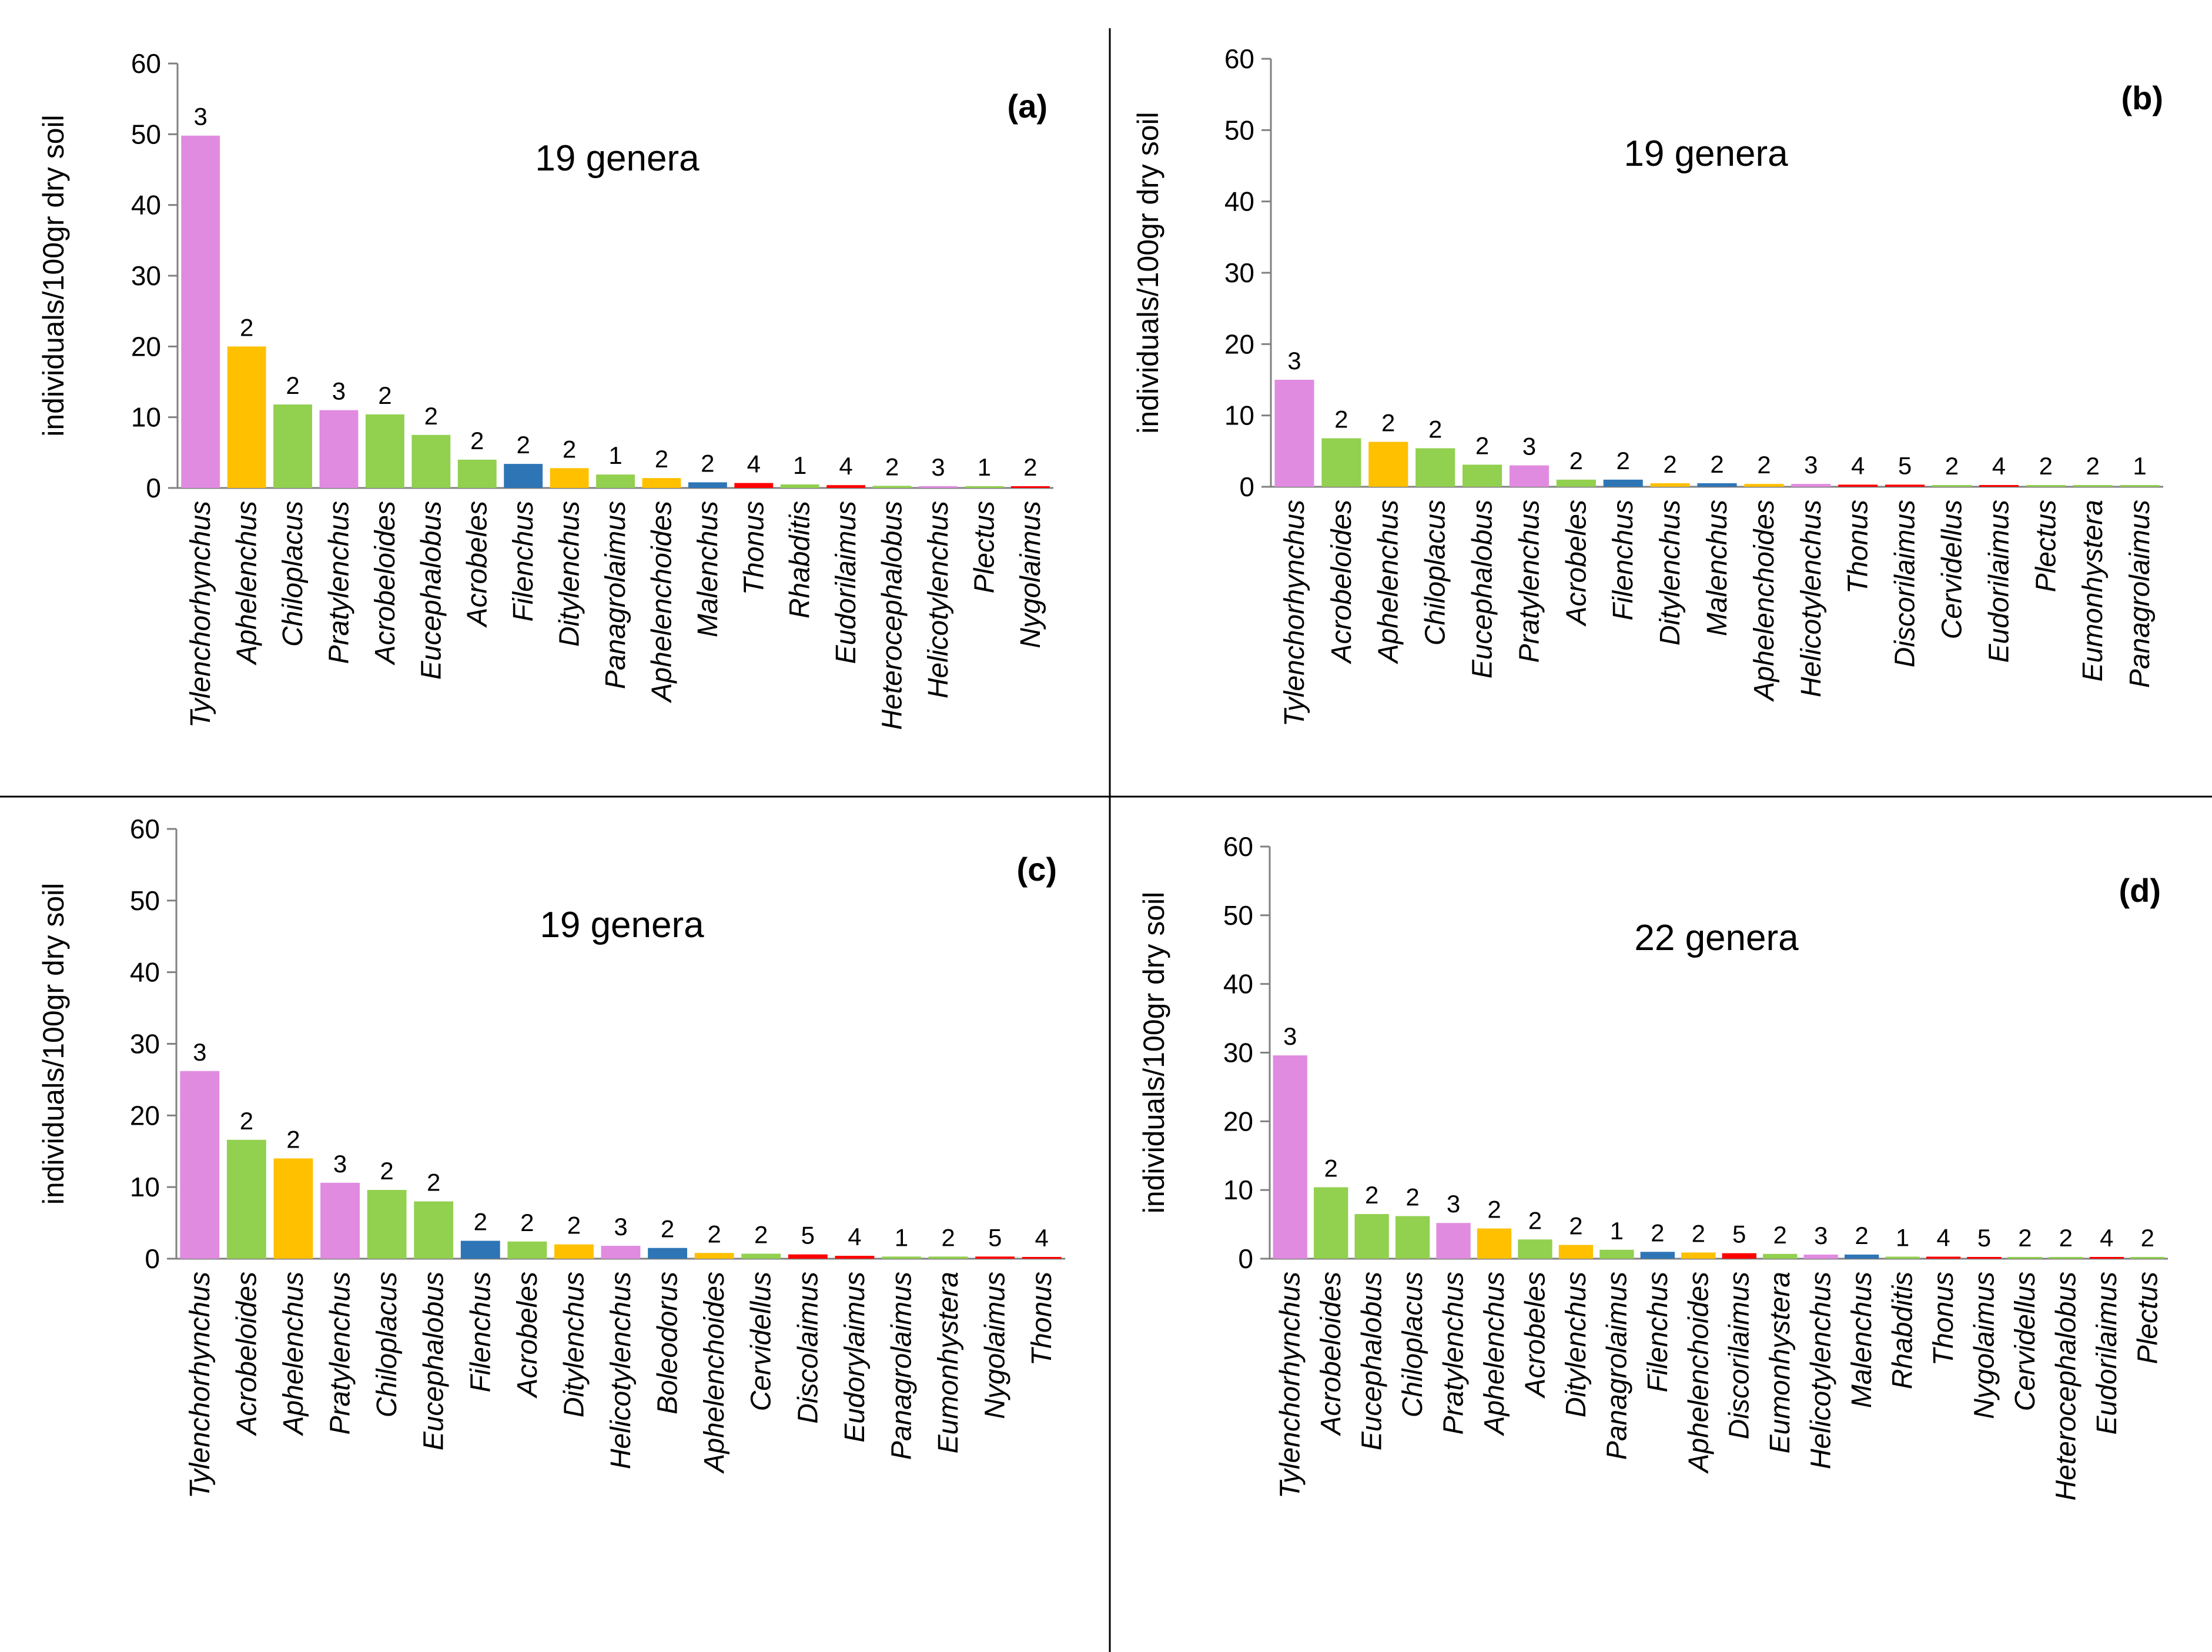 This screenshot has width=2212, height=1652. Describe the element at coordinates (622, 925) in the screenshot. I see `genera-count-label: 19 genera` at that location.